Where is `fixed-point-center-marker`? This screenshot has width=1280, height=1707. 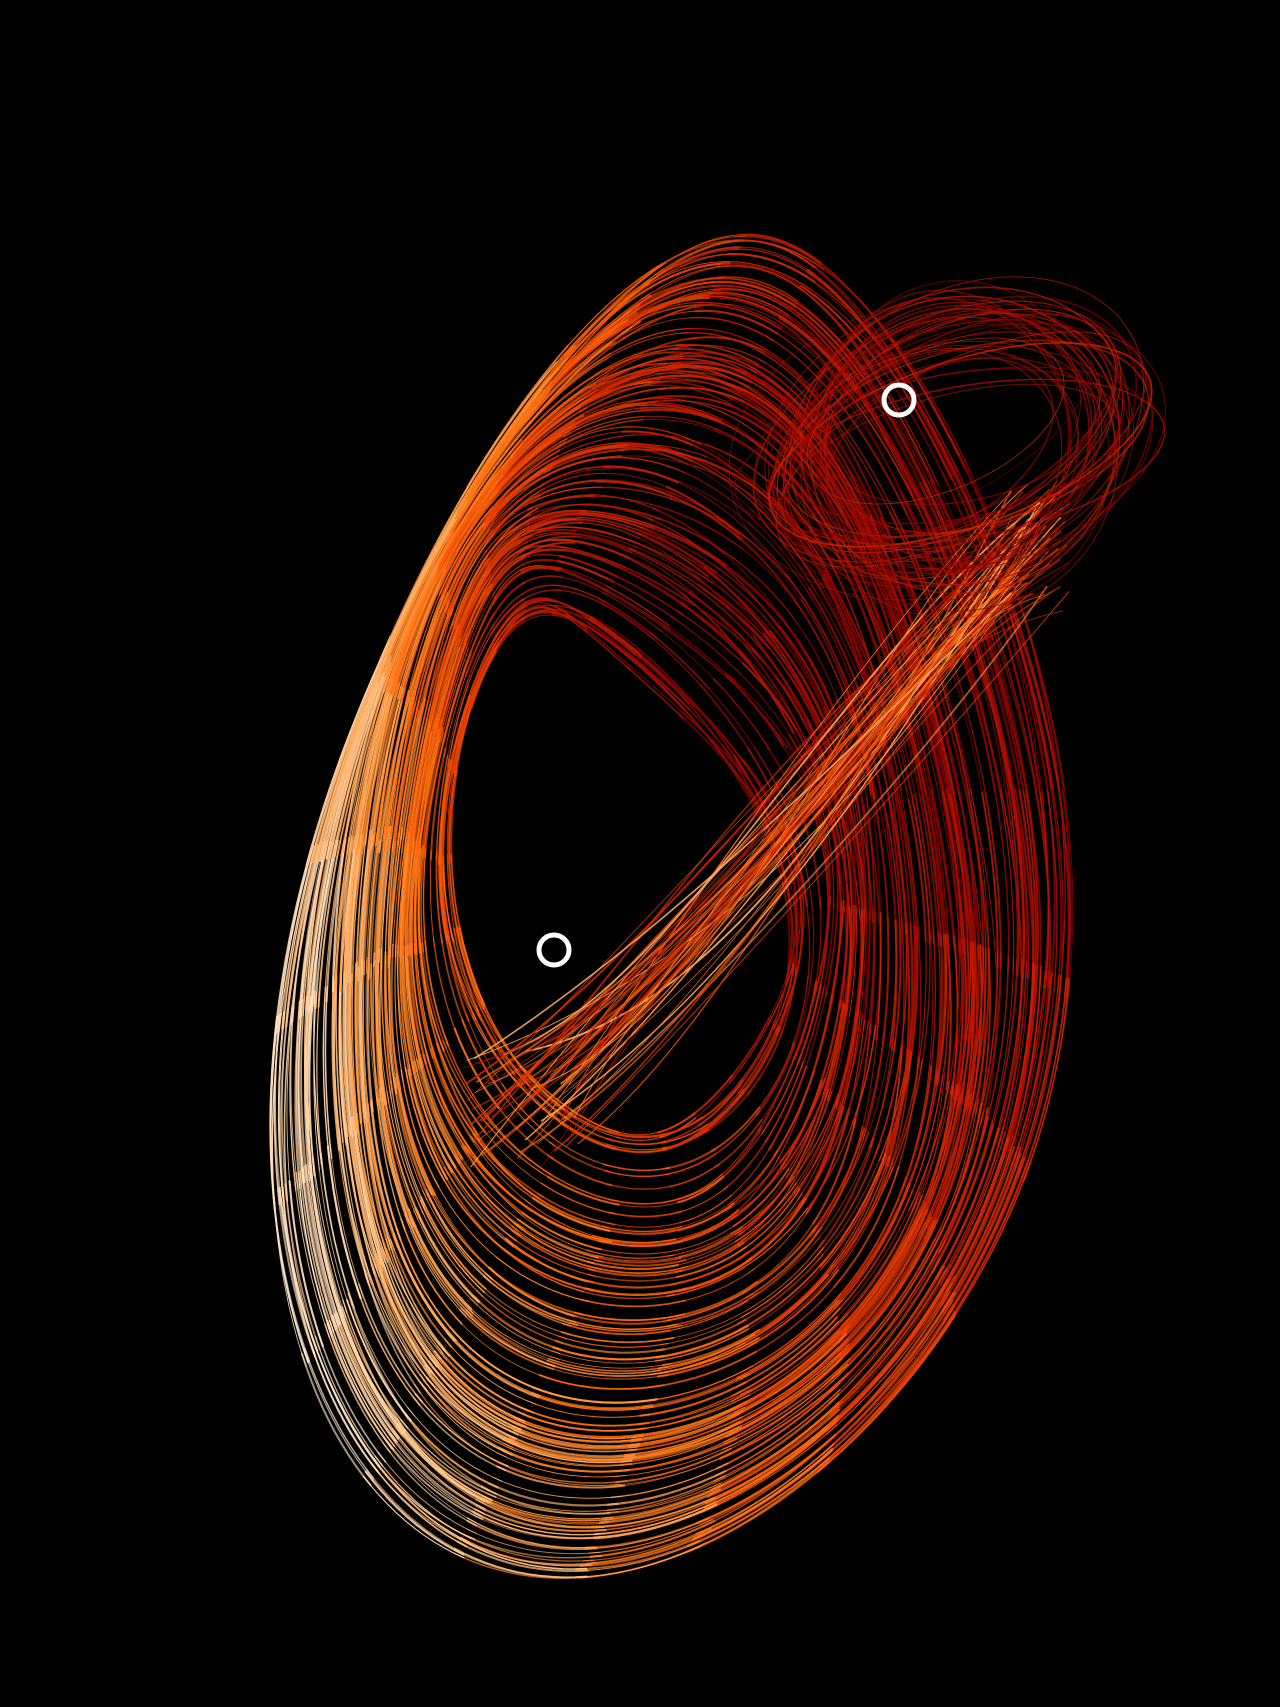 fixed-point-center-marker is located at coordinates (554, 950).